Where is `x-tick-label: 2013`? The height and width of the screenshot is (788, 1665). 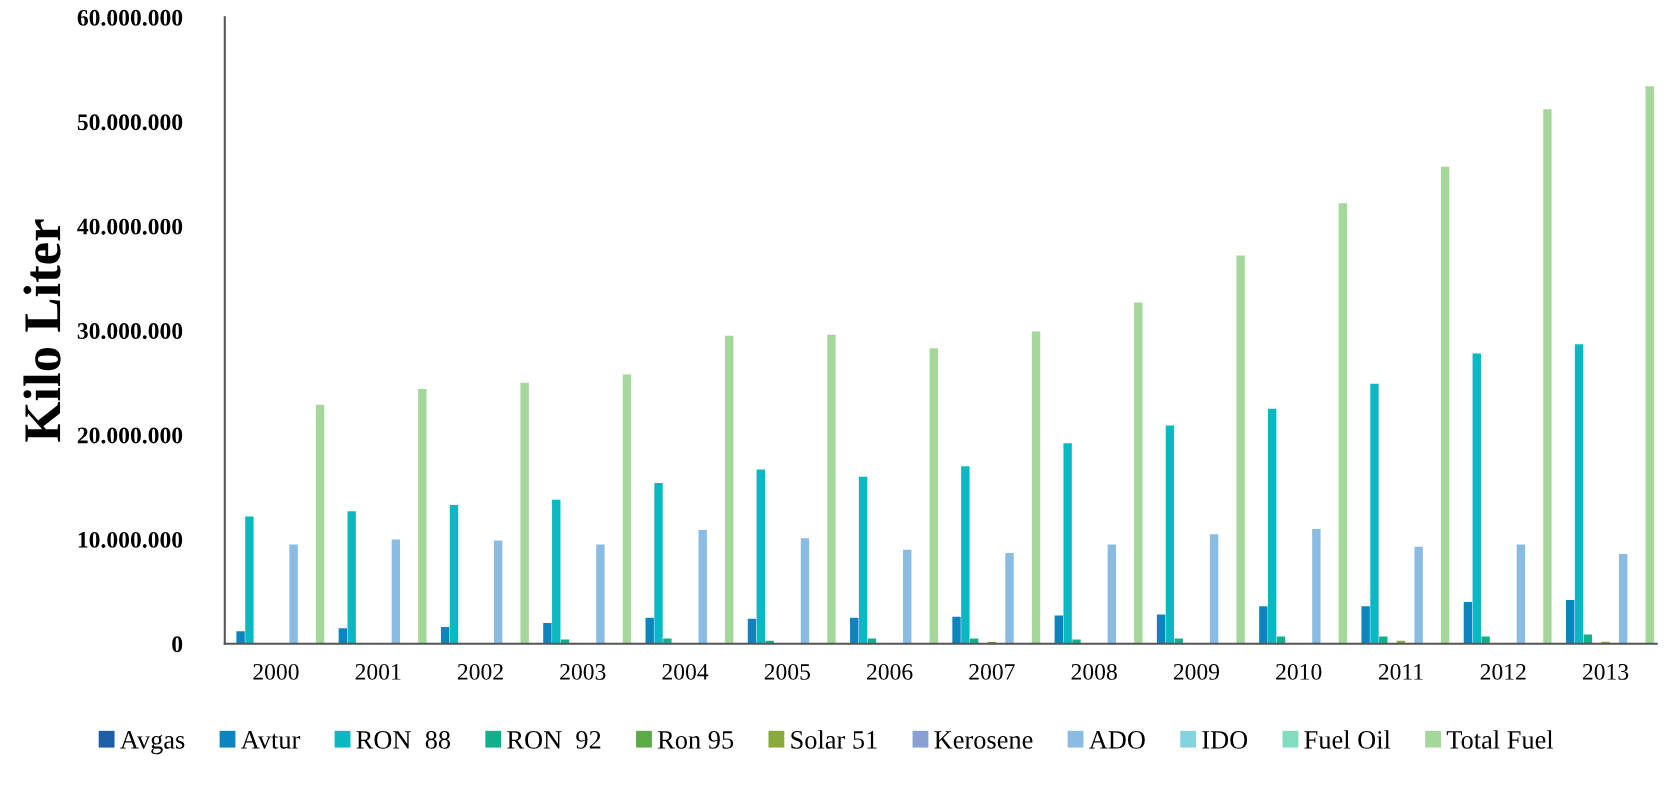
x-tick-label: 2013 is located at coordinates (1605, 671).